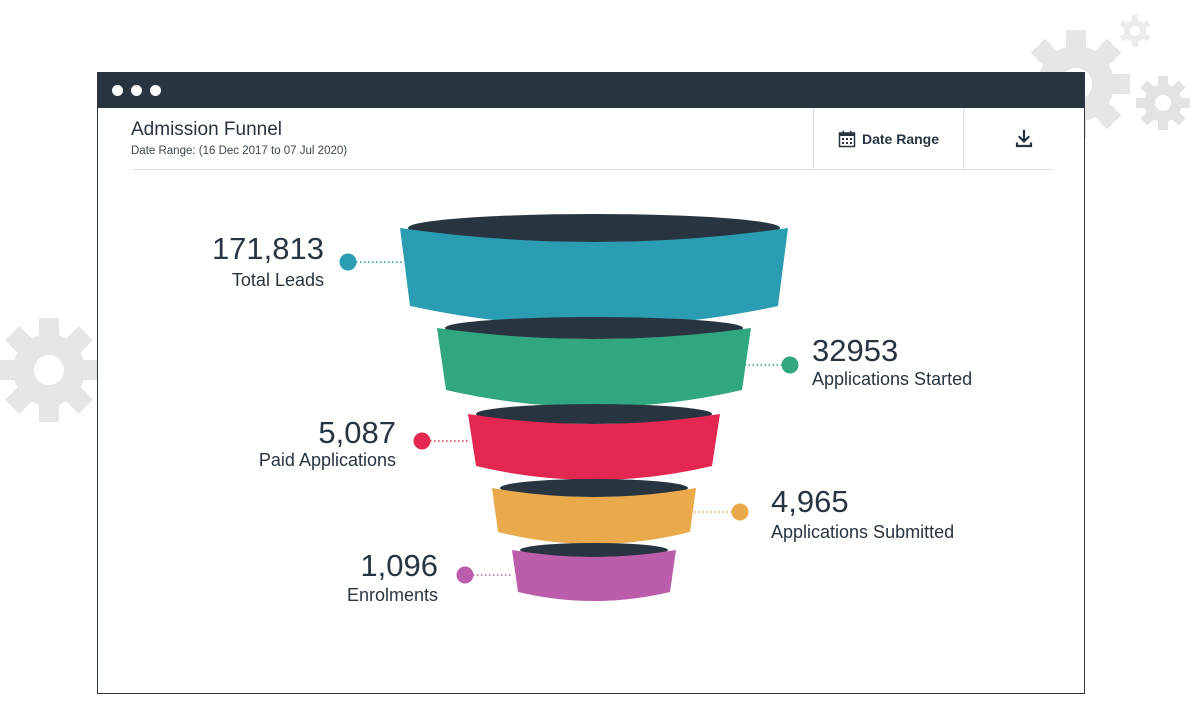 This screenshot has height=712, width=1200. I want to click on header-divider, so click(593, 169).